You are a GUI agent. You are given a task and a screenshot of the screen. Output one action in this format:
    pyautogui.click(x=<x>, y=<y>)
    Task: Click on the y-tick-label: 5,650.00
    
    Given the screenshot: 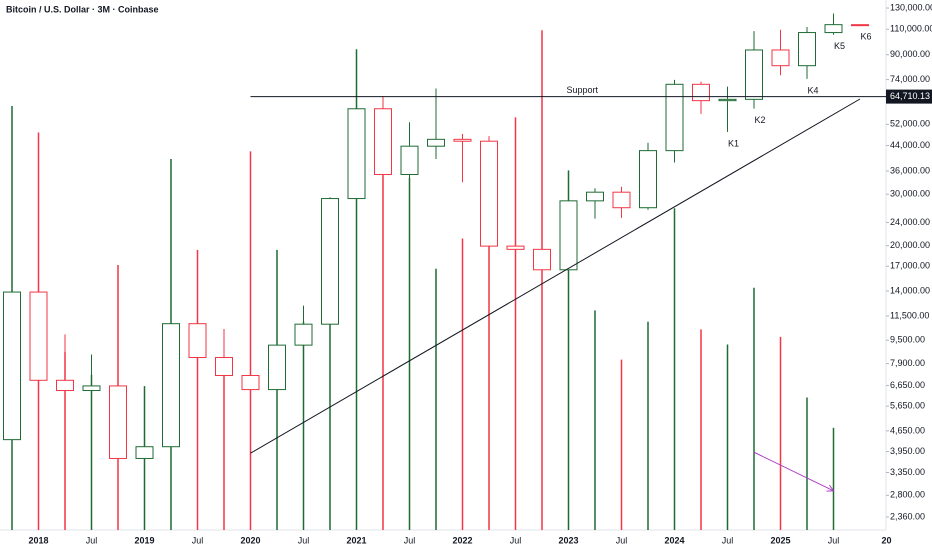 What is the action you would take?
    pyautogui.click(x=907, y=406)
    